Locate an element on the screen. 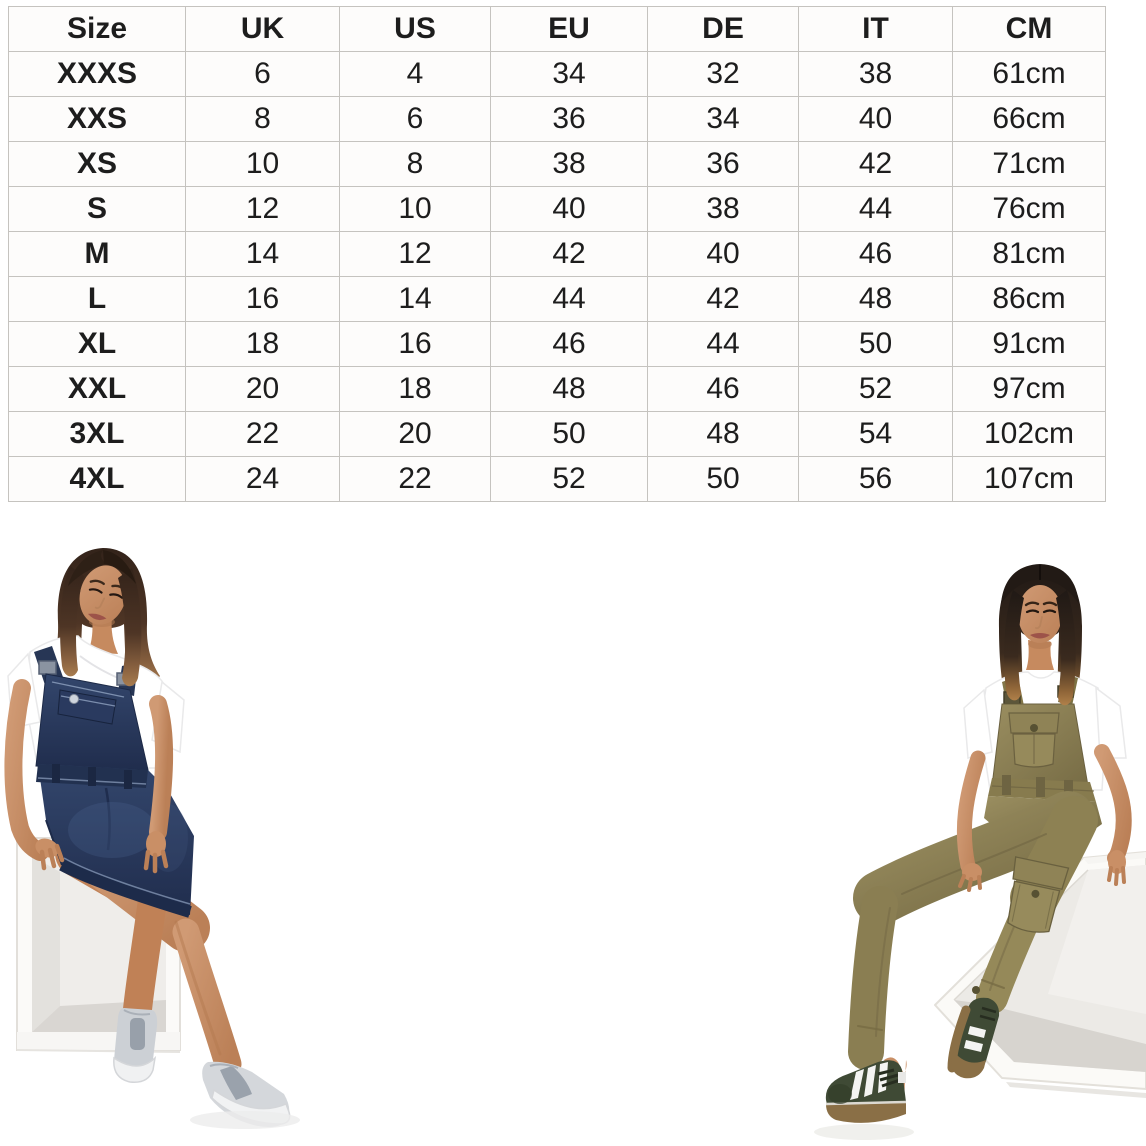 This screenshot has height=1146, width=1146. size-cell: 81cm is located at coordinates (1029, 254).